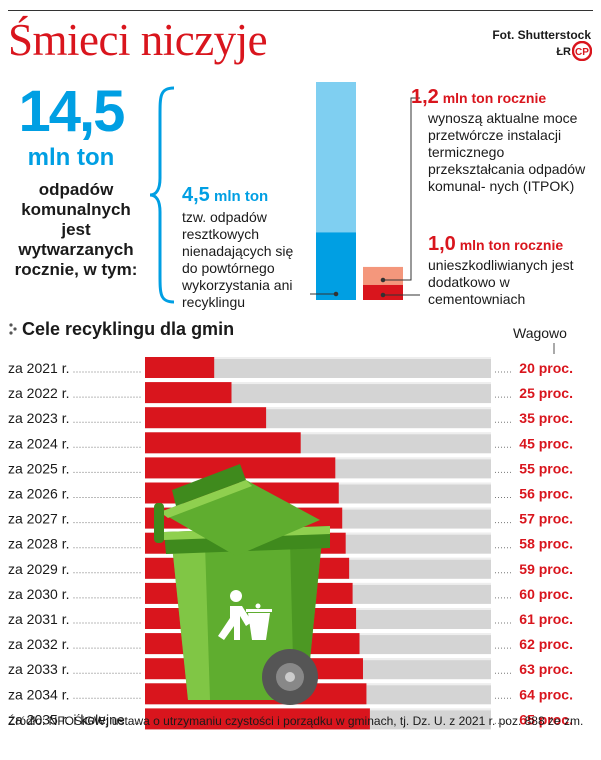  I want to click on weight-header: Wagowo, so click(540, 333).